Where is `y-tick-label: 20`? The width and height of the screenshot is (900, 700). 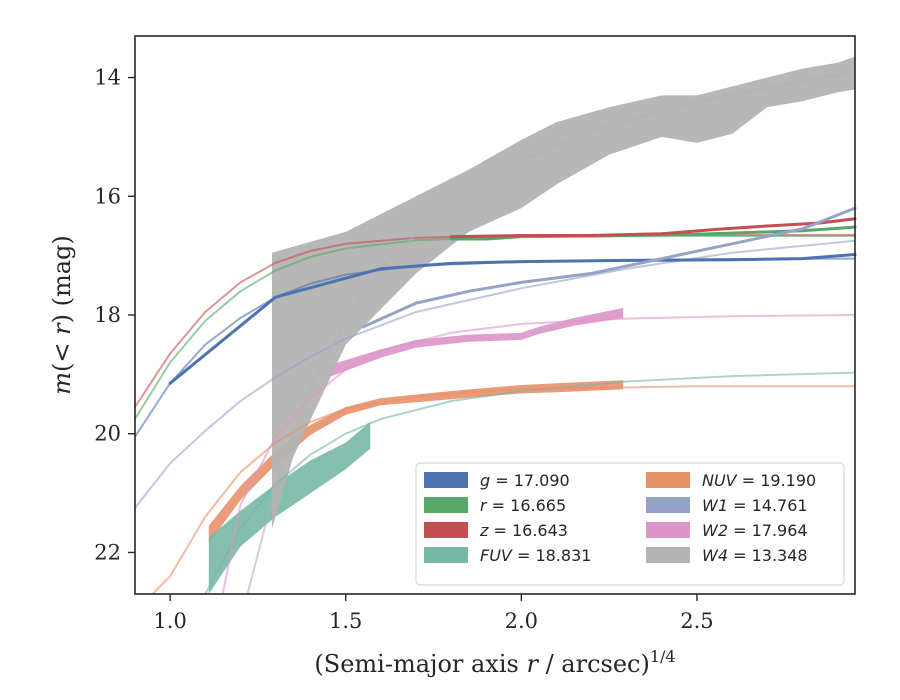 y-tick-label: 20 is located at coordinates (107, 434).